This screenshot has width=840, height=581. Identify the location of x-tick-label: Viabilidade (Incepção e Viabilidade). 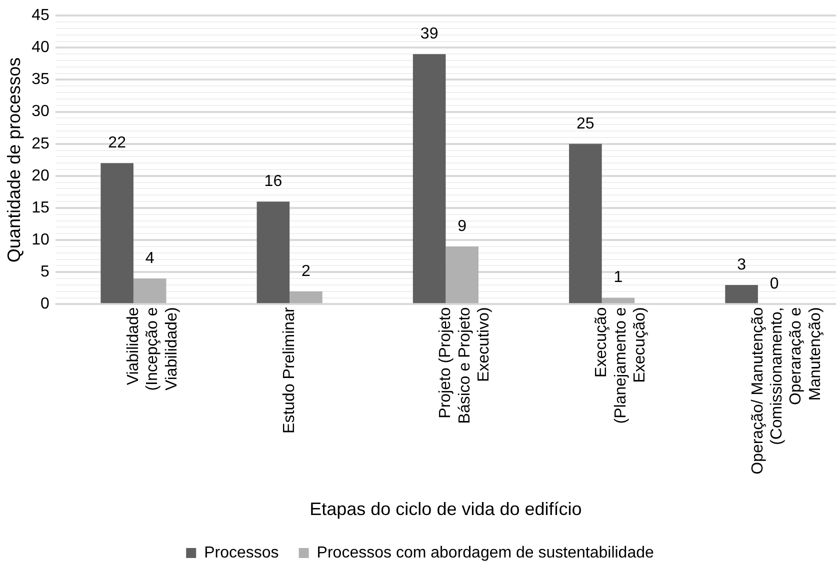
(152, 349).